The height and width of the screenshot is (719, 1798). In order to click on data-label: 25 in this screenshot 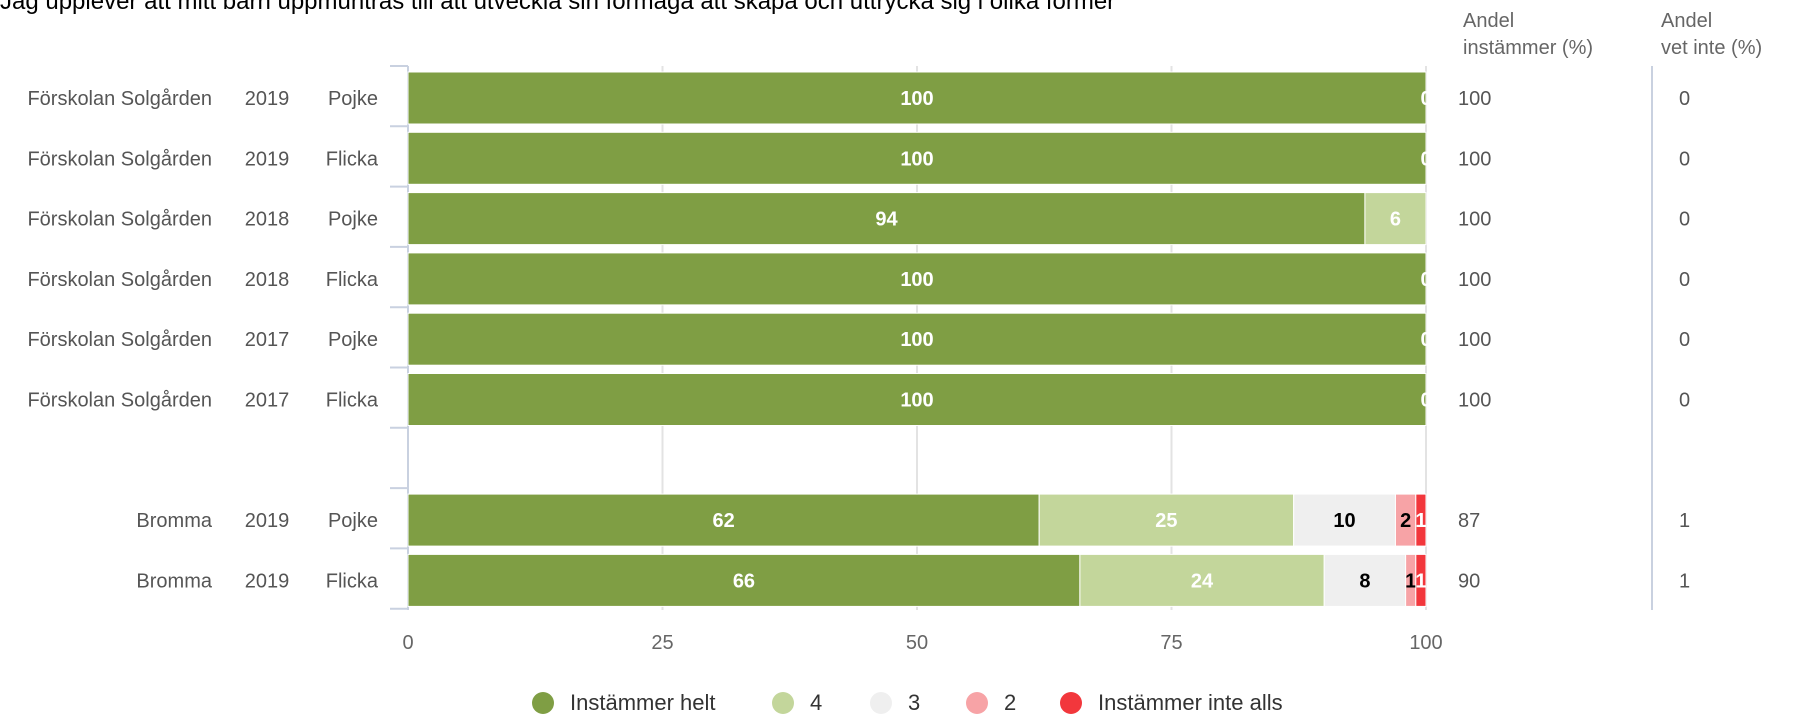, I will do `click(1166, 521)`.